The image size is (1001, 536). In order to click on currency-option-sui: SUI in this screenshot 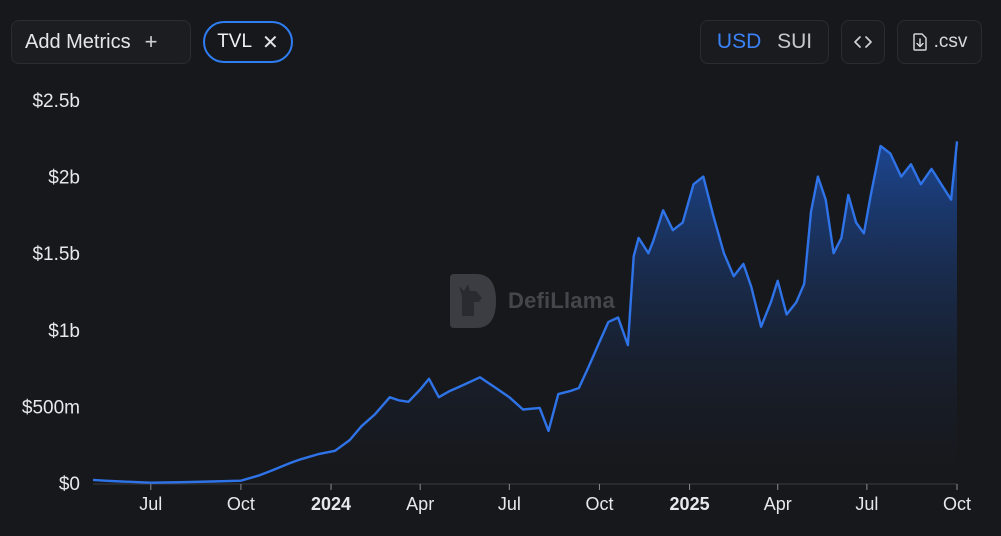, I will do `click(795, 41)`.